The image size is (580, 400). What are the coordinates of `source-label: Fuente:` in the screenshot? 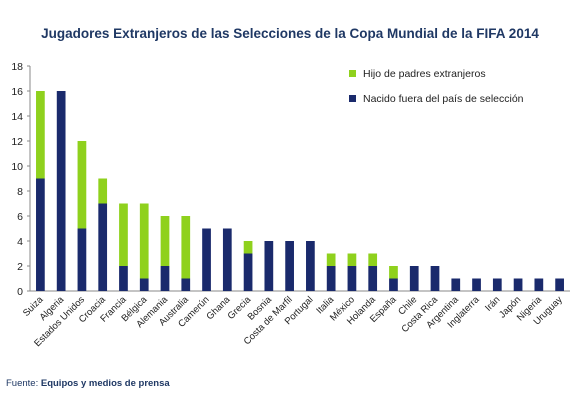 It's located at (22, 383).